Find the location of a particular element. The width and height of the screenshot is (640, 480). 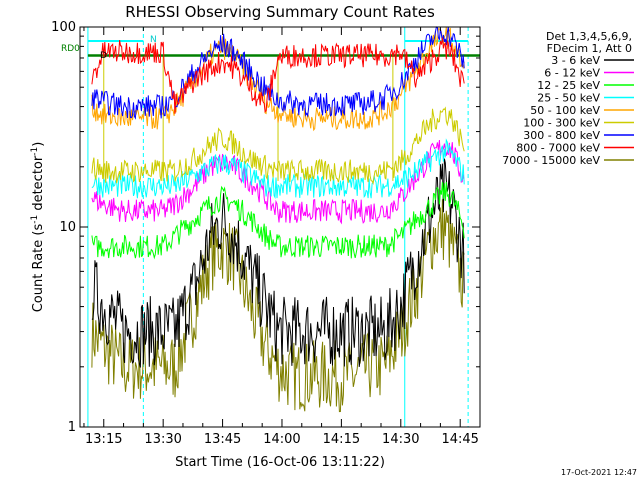

x-tick-label: 13:30 is located at coordinates (162, 439).